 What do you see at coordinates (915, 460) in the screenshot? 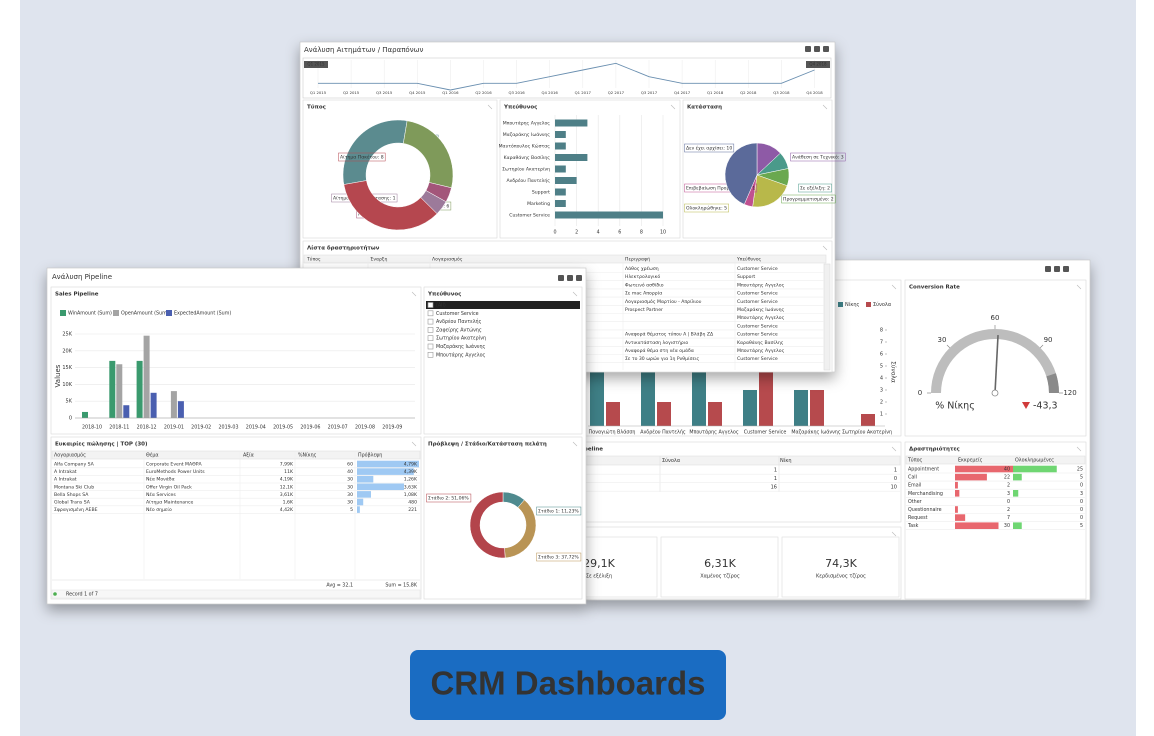
I see `column-header: Τύπος` at bounding box center [915, 460].